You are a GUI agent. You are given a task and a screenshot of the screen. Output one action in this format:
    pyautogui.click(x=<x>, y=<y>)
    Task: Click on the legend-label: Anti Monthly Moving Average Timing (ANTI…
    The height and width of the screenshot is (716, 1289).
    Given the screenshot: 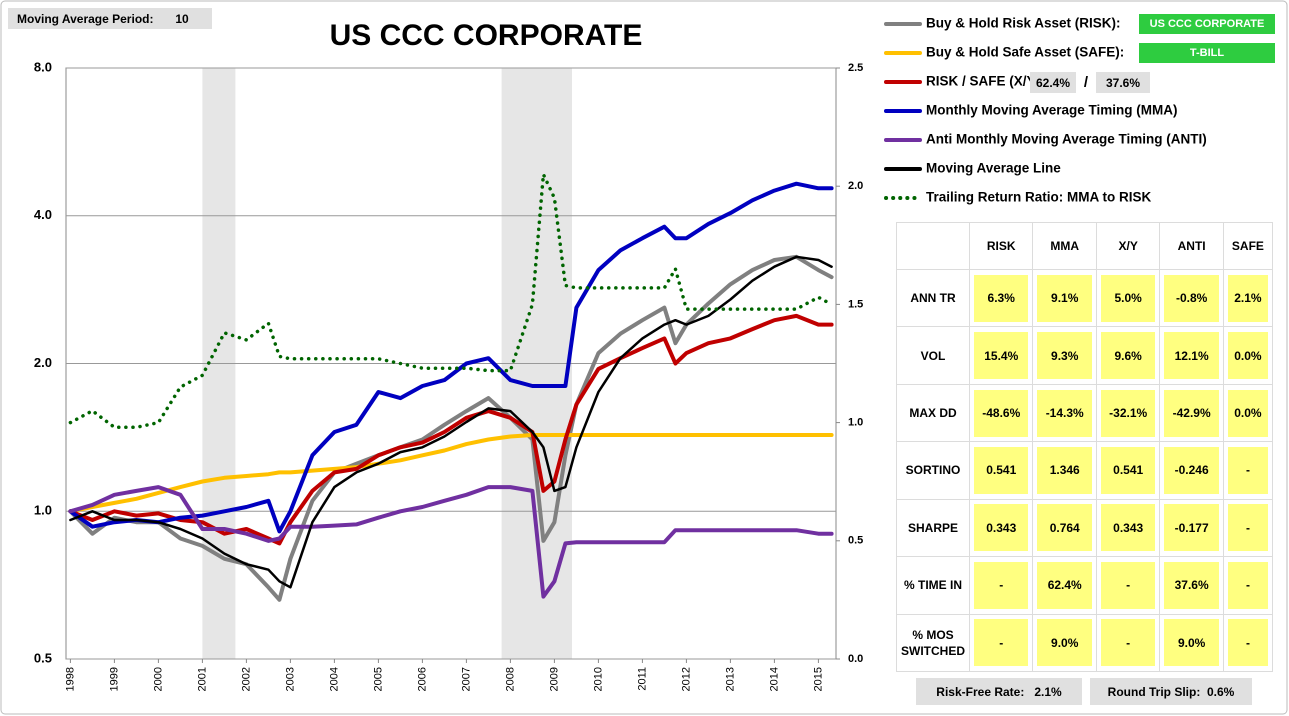 What is the action you would take?
    pyautogui.click(x=1066, y=139)
    